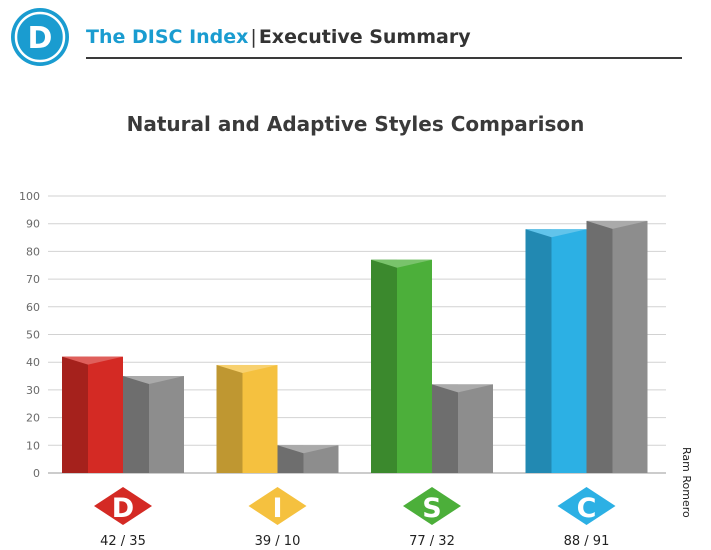 The height and width of the screenshot is (550, 711). I want to click on y-tick-label: 30, so click(33, 390).